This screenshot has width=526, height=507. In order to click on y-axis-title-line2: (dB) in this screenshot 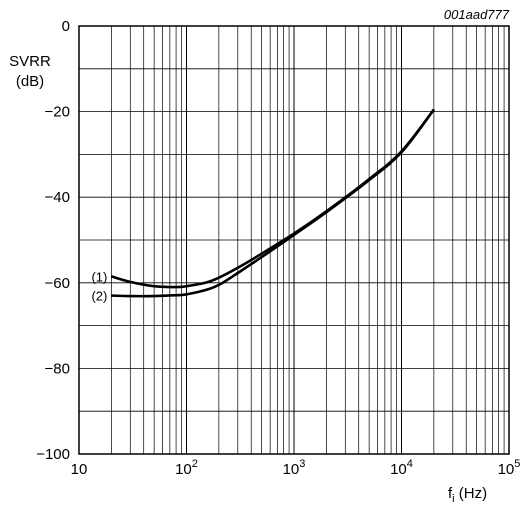, I will do `click(30, 81)`.